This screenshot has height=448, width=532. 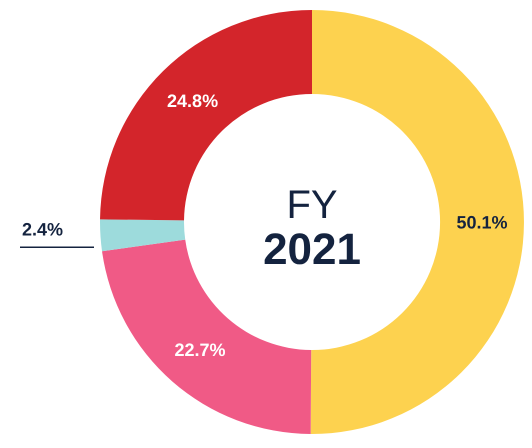 What do you see at coordinates (312, 249) in the screenshot?
I see `text: 2021` at bounding box center [312, 249].